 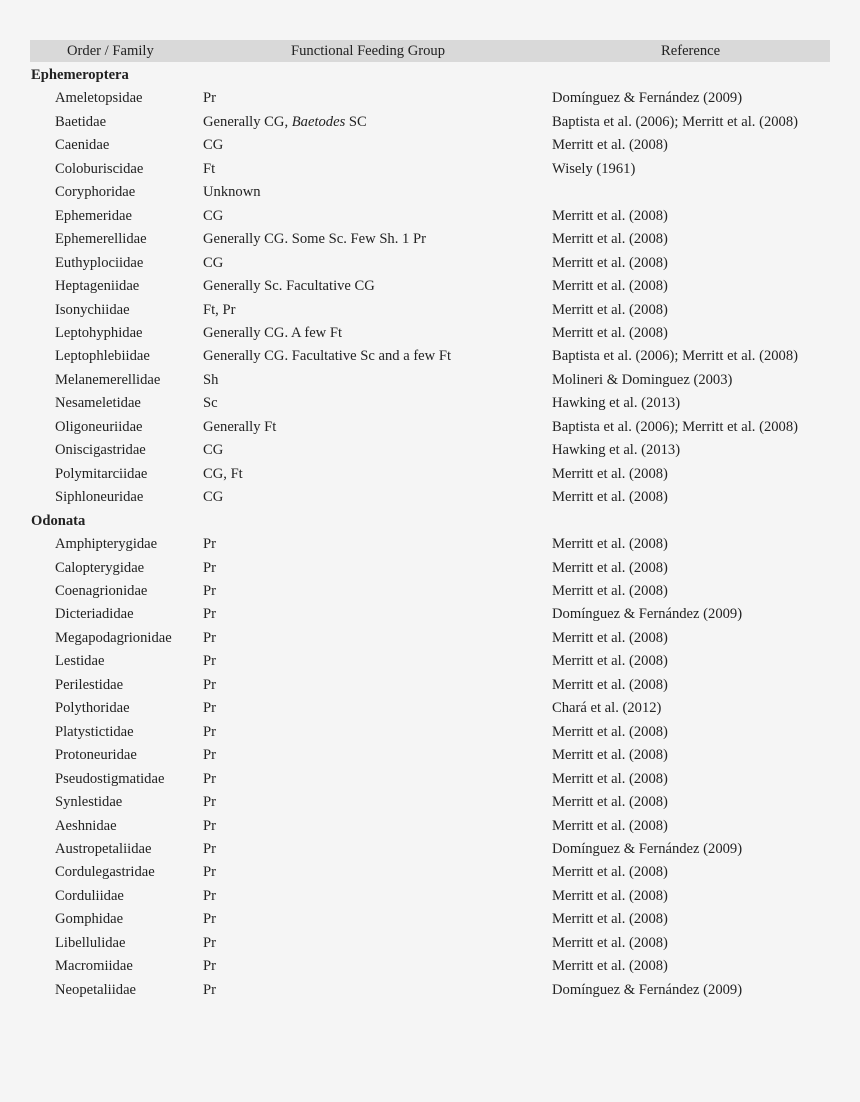 What do you see at coordinates (89, 802) in the screenshot?
I see `family-name: Synlestidae` at bounding box center [89, 802].